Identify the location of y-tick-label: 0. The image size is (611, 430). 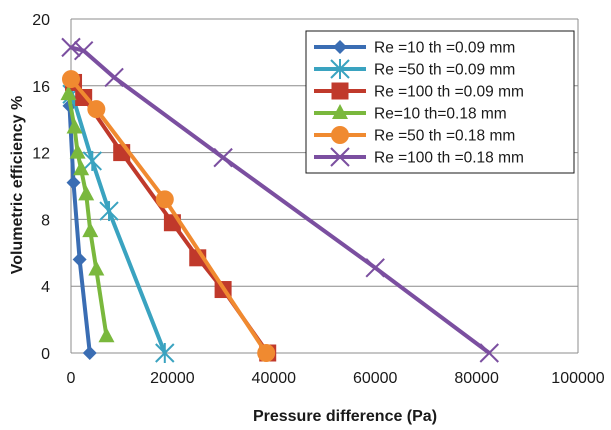
(45, 354).